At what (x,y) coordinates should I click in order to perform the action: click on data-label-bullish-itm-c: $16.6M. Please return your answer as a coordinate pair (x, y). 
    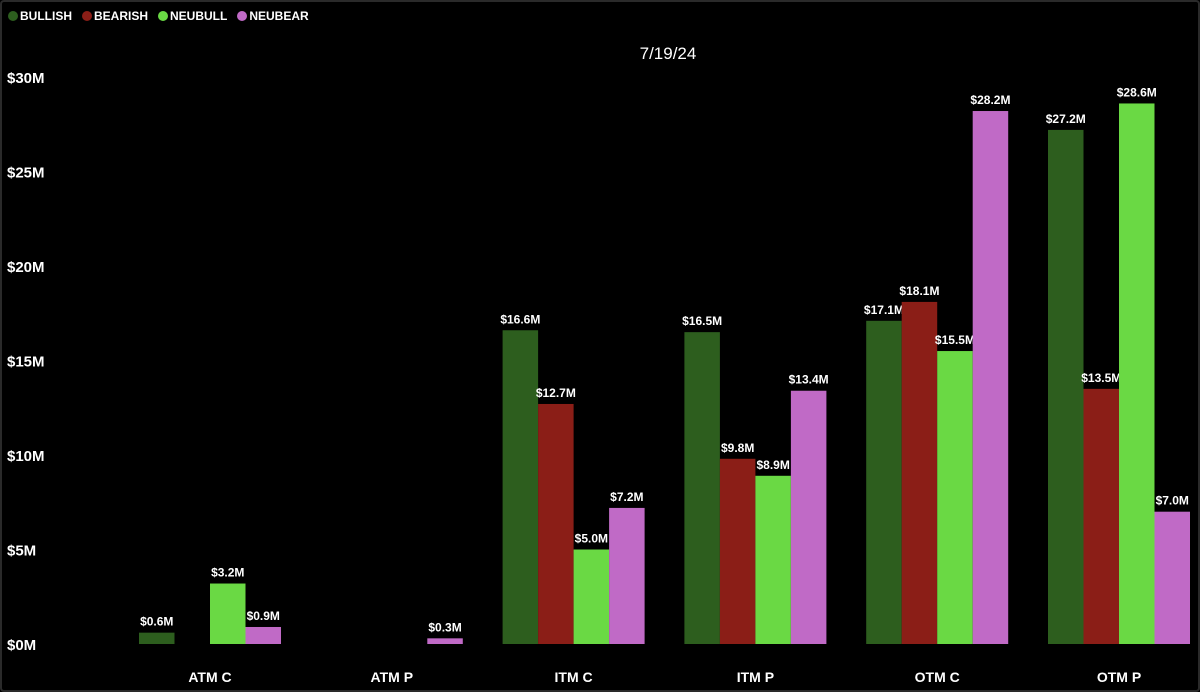
    Looking at the image, I should click on (520, 319).